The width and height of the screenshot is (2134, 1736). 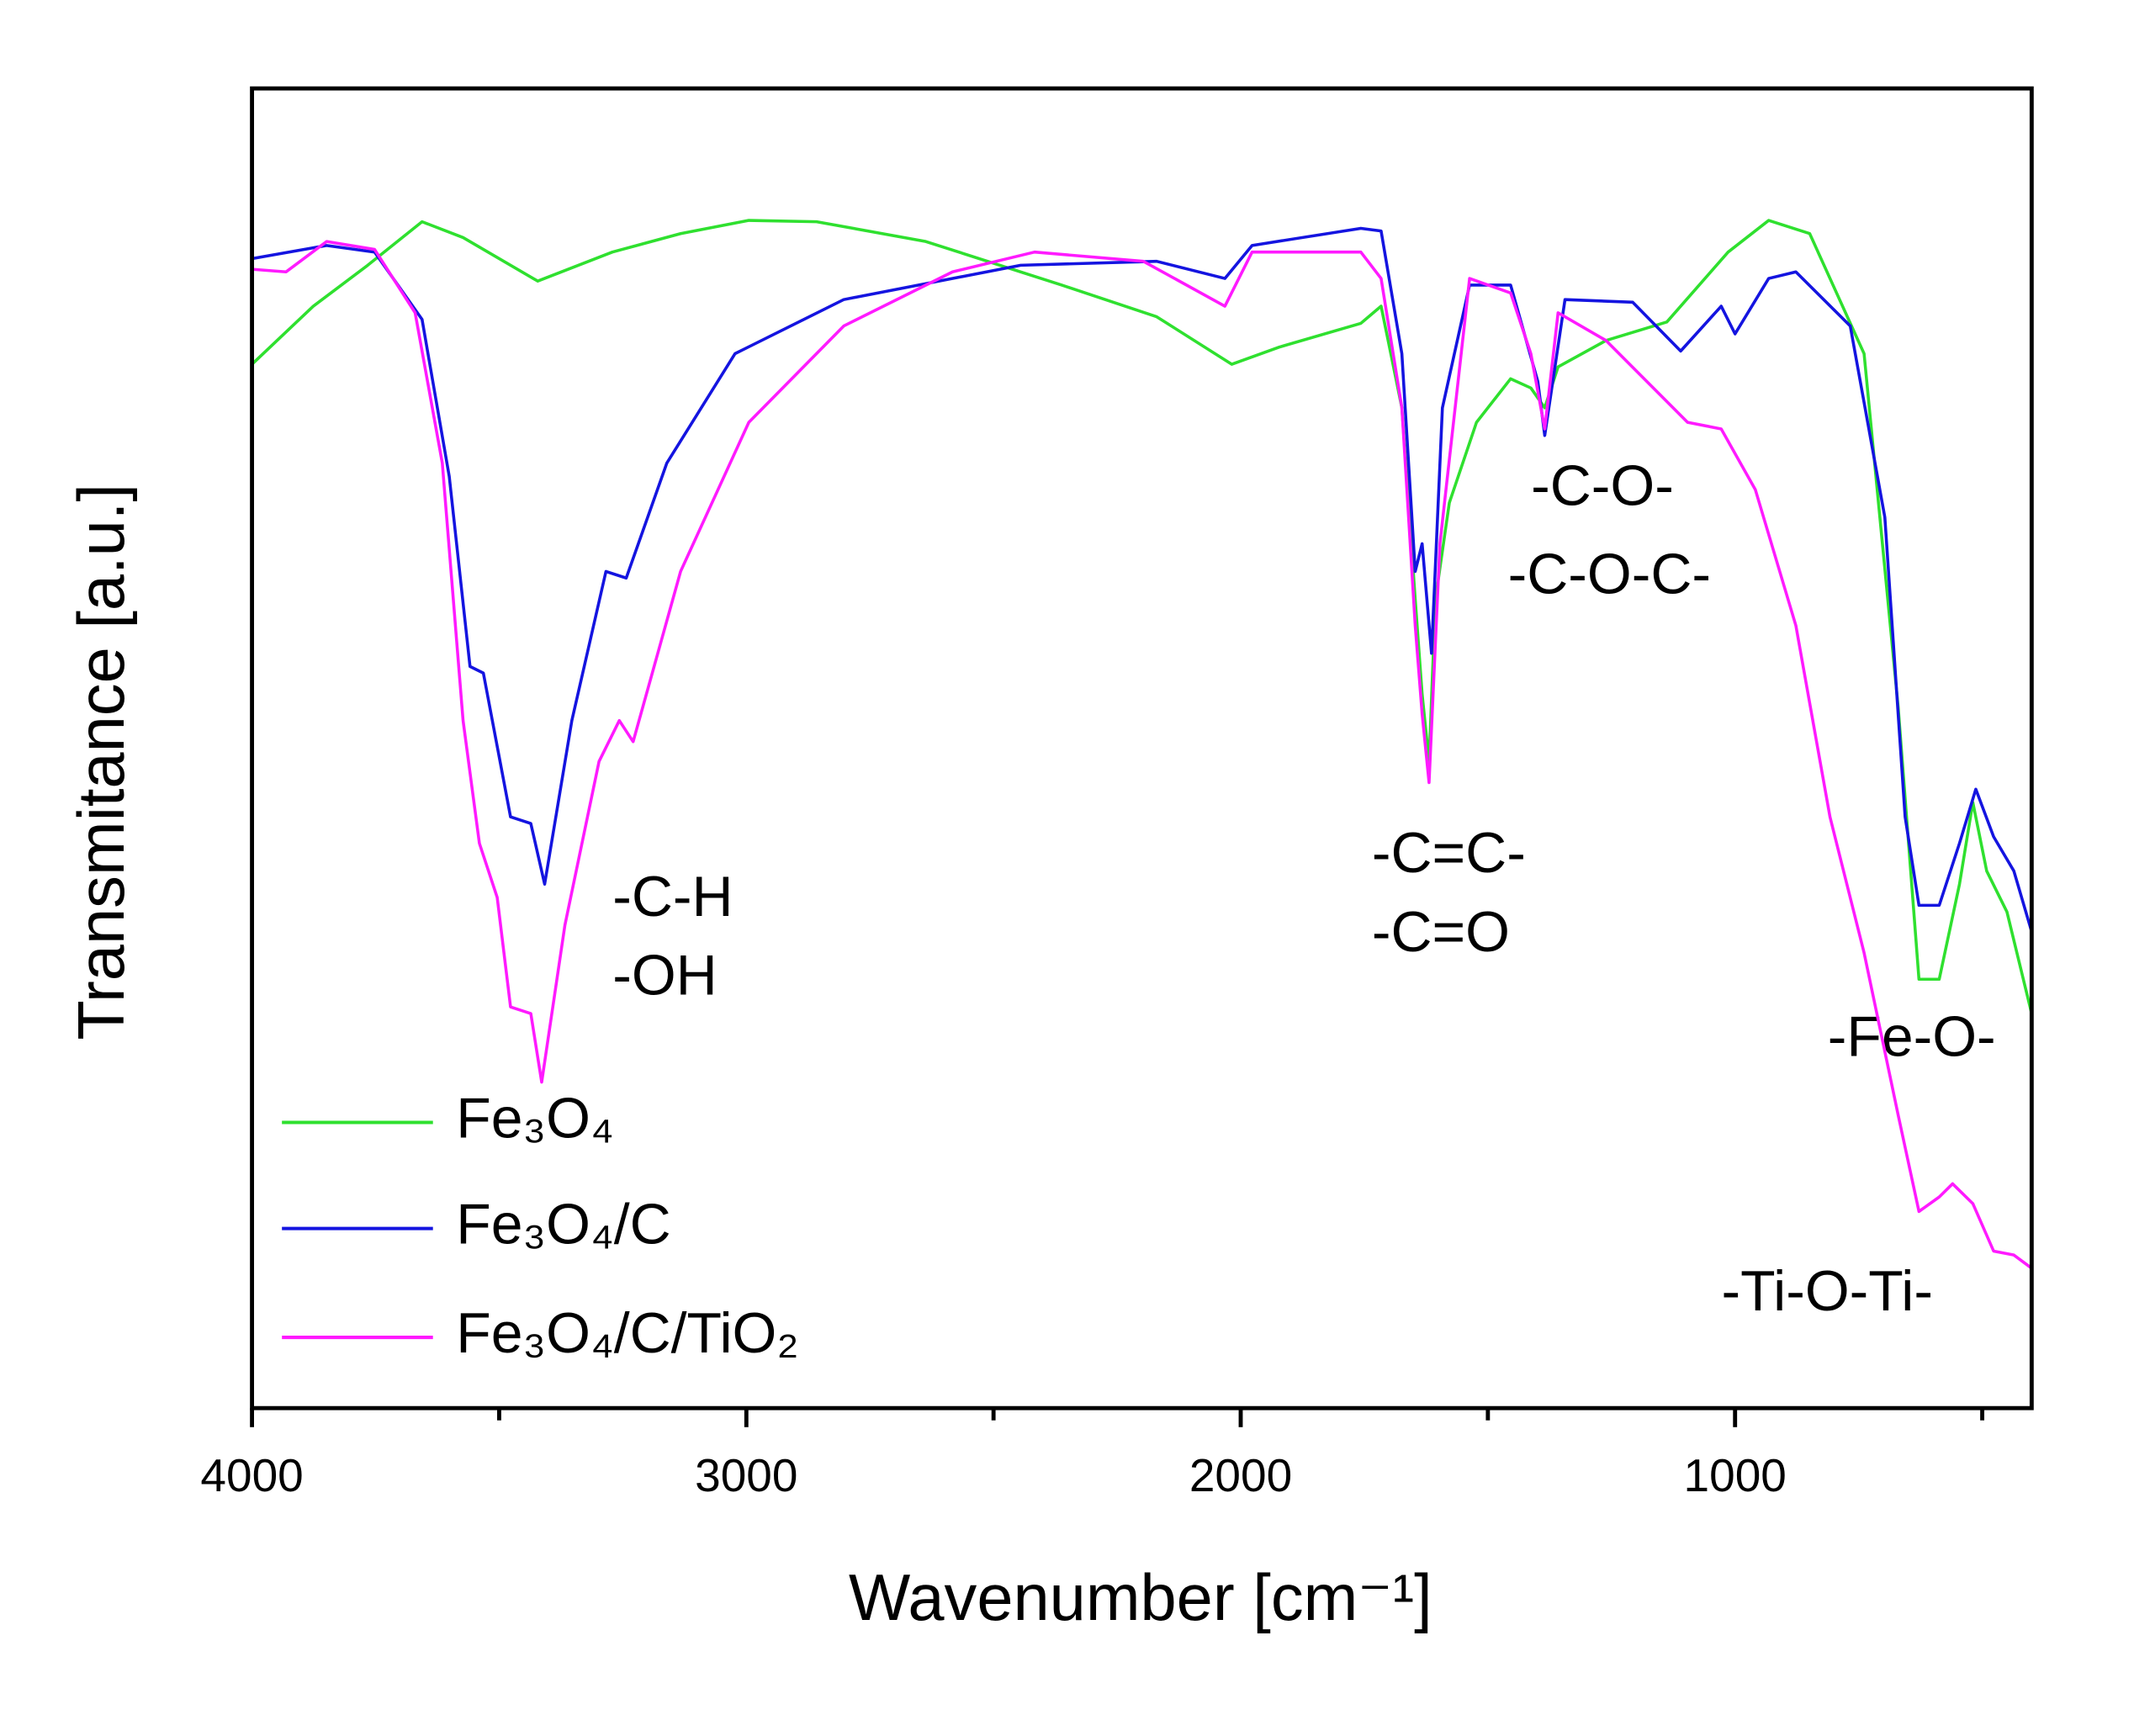 I want to click on annotation: -C=O, so click(x=1441, y=932).